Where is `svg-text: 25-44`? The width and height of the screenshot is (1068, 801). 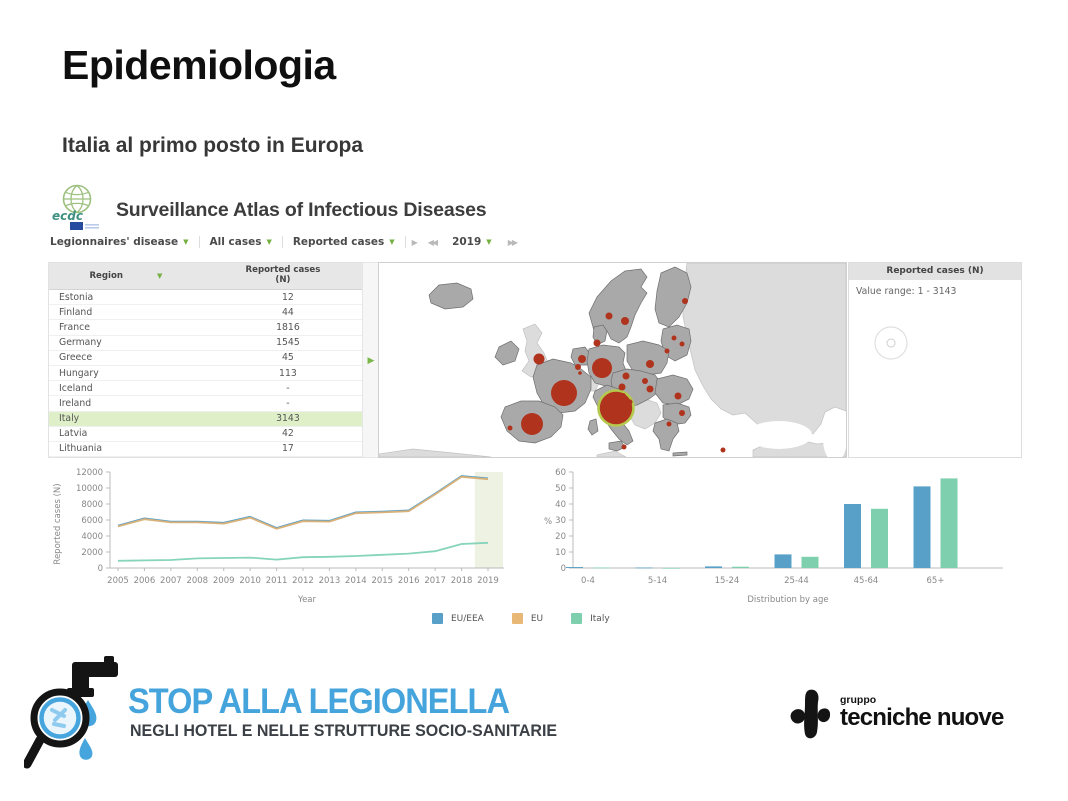 svg-text: 25-44 is located at coordinates (796, 581).